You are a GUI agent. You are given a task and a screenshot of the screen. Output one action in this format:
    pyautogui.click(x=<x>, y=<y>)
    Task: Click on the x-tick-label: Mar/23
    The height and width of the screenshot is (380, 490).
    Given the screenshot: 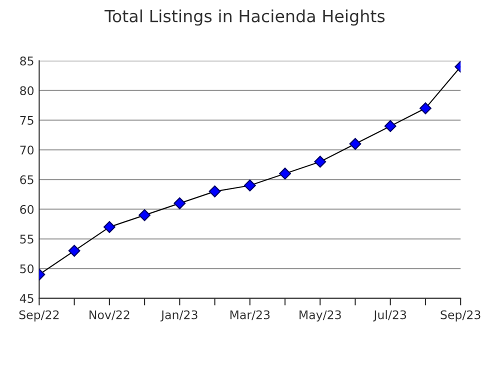 What is the action you would take?
    pyautogui.click(x=250, y=315)
    